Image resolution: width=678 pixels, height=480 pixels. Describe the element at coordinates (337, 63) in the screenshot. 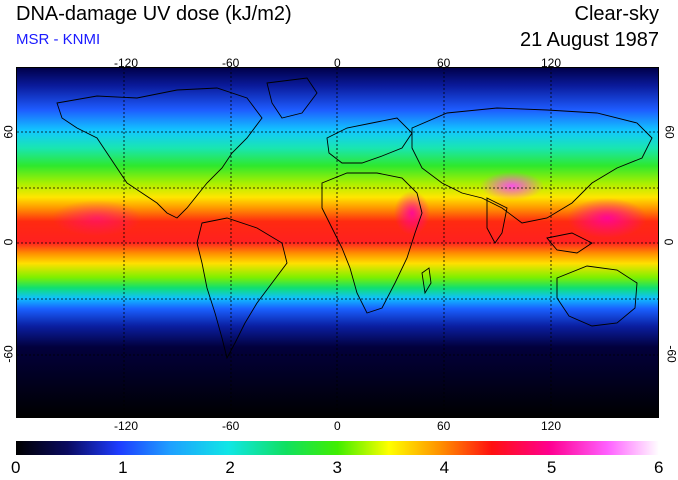

I see `lon-tick-top: 0` at that location.